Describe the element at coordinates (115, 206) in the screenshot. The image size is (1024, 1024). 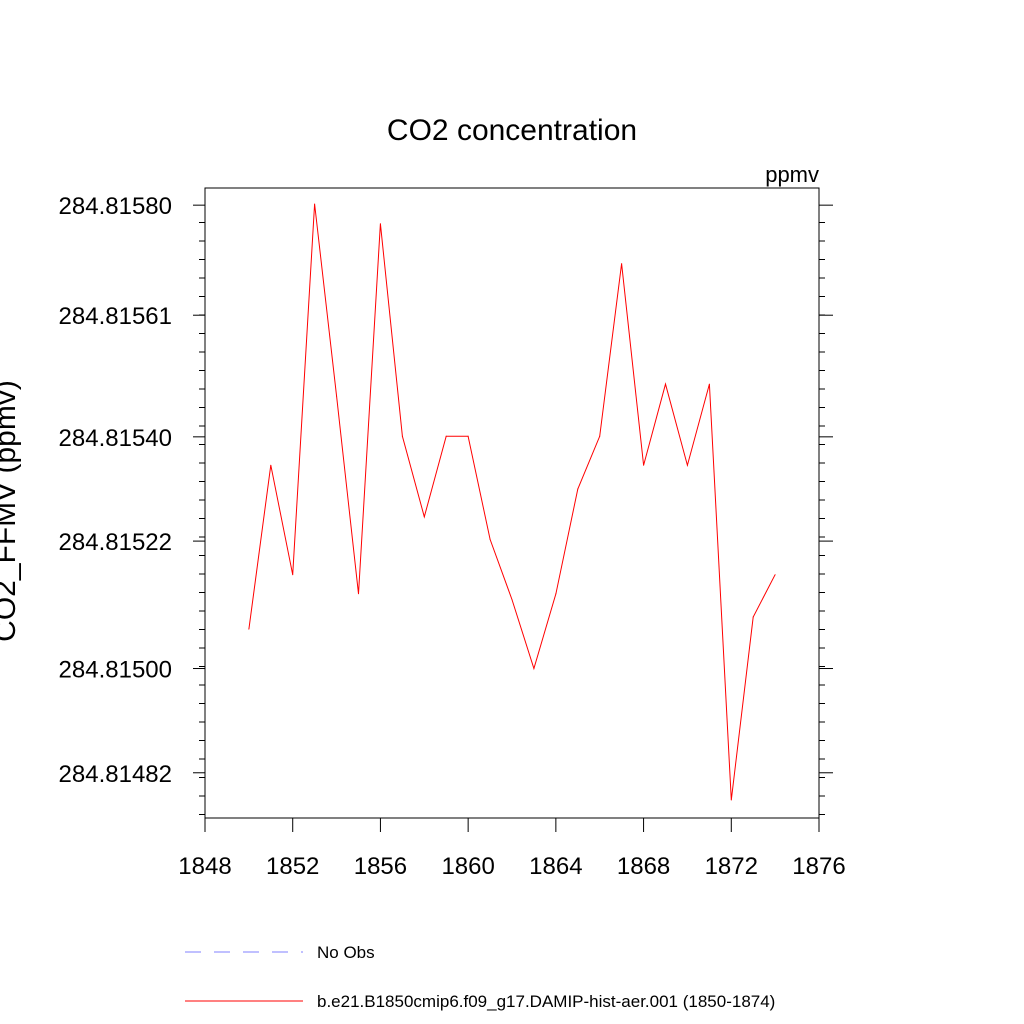
I see `y-tick-label: 284.81580` at that location.